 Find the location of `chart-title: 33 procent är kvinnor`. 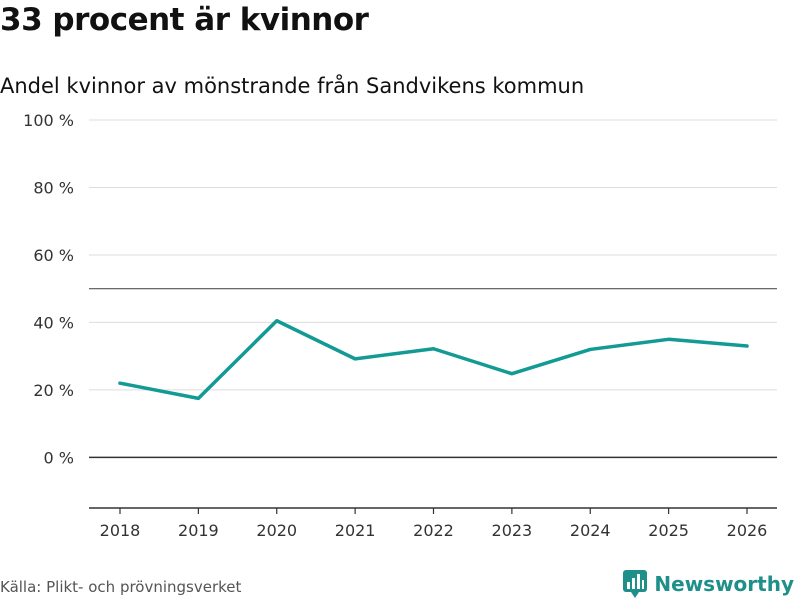

chart-title: 33 procent är kvinnor is located at coordinates (184, 20).